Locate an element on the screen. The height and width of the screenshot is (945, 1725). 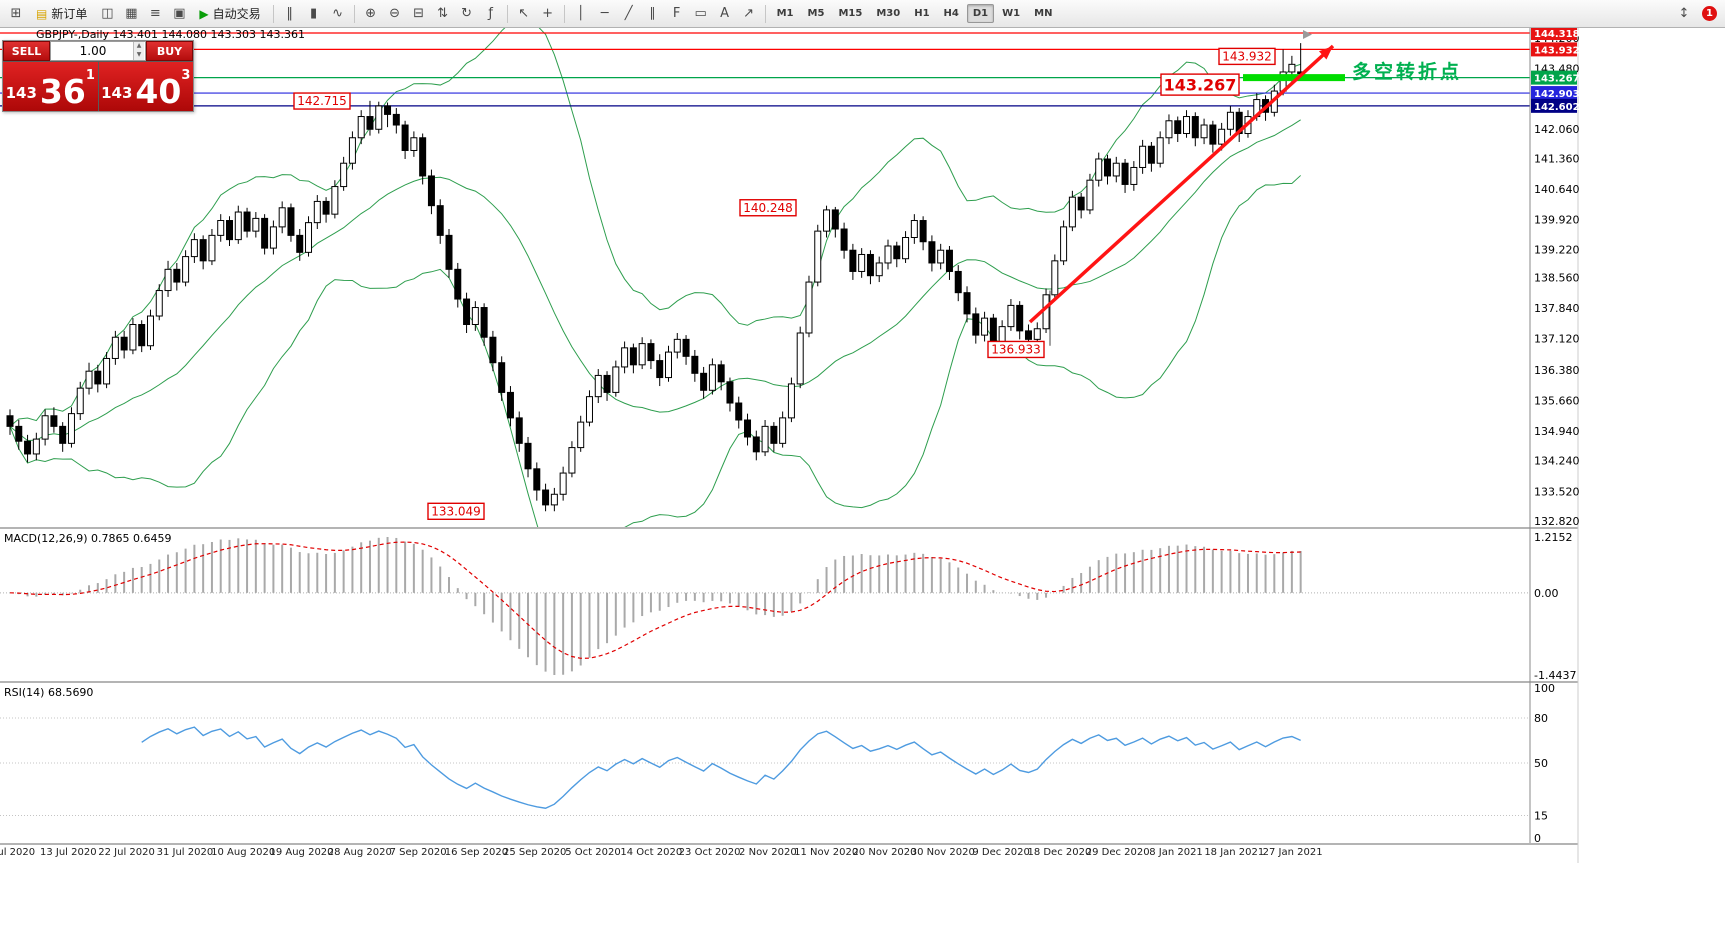
channel-tool-icon: ∥ is located at coordinates (652, 13).